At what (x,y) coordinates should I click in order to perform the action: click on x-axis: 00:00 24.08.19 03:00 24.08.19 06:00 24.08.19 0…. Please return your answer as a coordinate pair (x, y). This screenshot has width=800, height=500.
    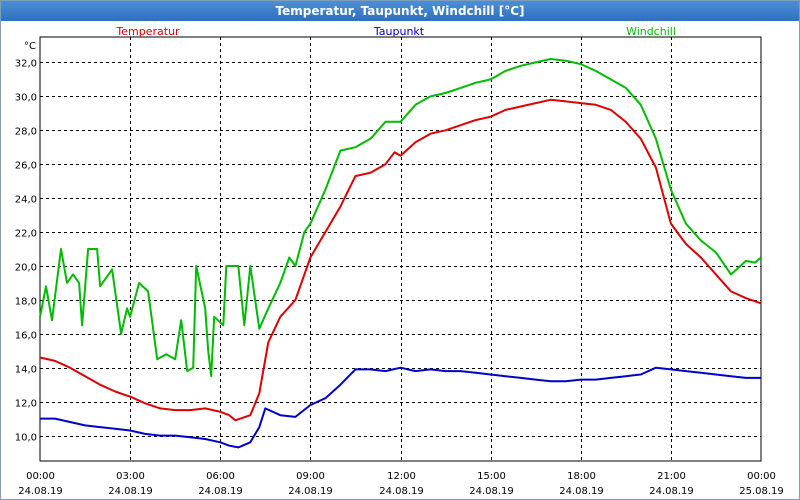
    Looking at the image, I should click on (401, 484).